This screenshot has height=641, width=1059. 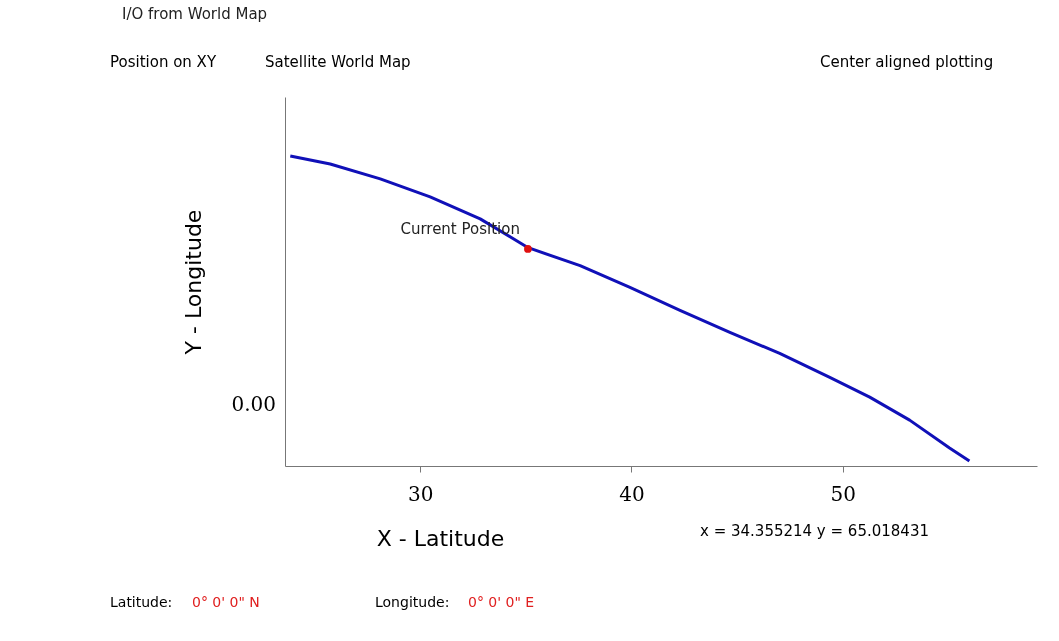 I want to click on text: Center aligned plotting, so click(x=907, y=62).